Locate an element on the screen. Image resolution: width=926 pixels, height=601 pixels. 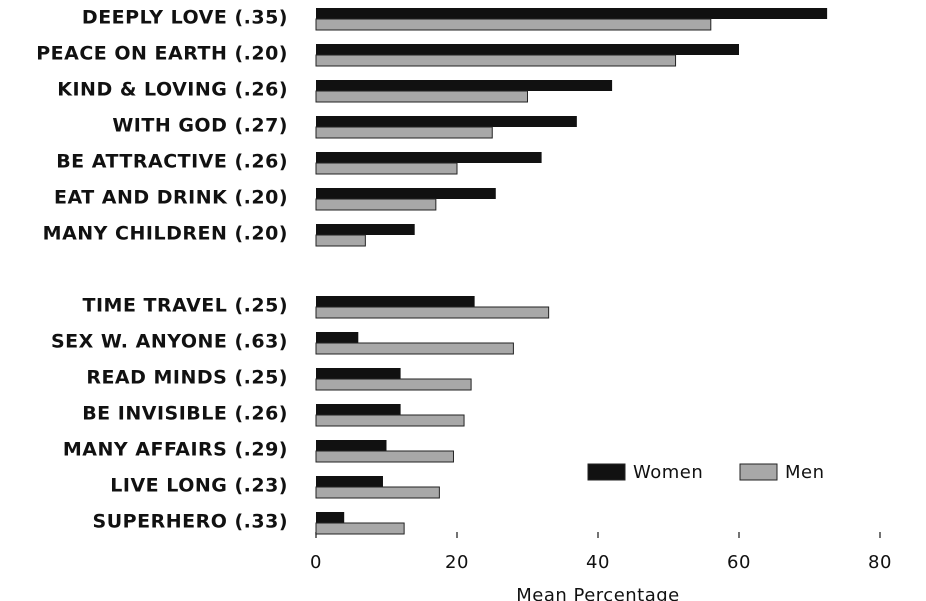
y-tick-label: TIME TRAVEL (.25) is located at coordinates (185, 306).